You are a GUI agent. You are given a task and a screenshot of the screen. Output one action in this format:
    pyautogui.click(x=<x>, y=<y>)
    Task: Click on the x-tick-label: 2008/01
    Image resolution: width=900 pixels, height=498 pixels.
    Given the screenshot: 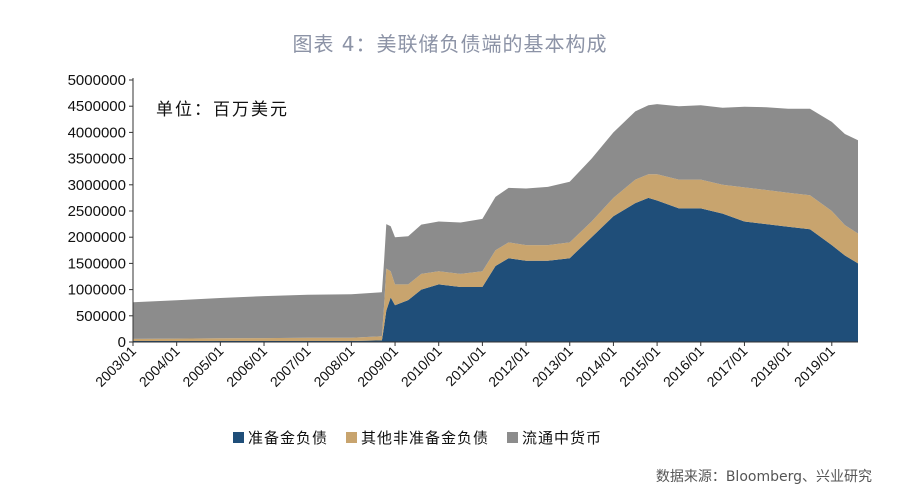 What is the action you would take?
    pyautogui.click(x=333, y=366)
    